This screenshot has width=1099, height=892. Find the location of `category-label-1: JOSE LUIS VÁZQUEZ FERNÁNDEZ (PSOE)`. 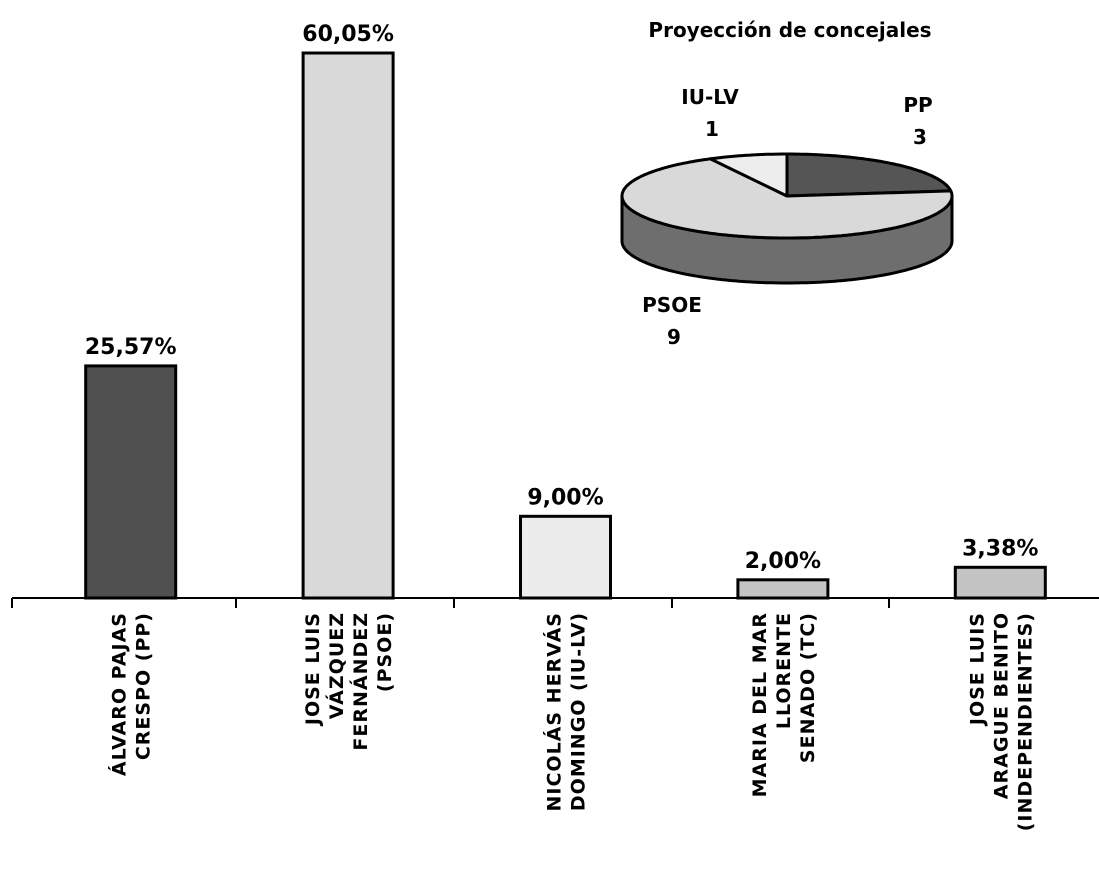

category-label-1: JOSE LUIS VÁZQUEZ FERNÁNDEZ (PSOE) is located at coordinates (349, 681).